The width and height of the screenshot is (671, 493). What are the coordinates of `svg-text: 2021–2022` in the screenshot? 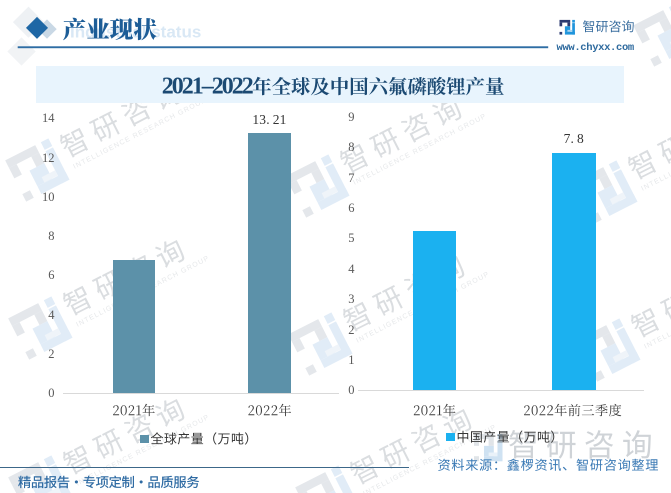 It's located at (207, 86).